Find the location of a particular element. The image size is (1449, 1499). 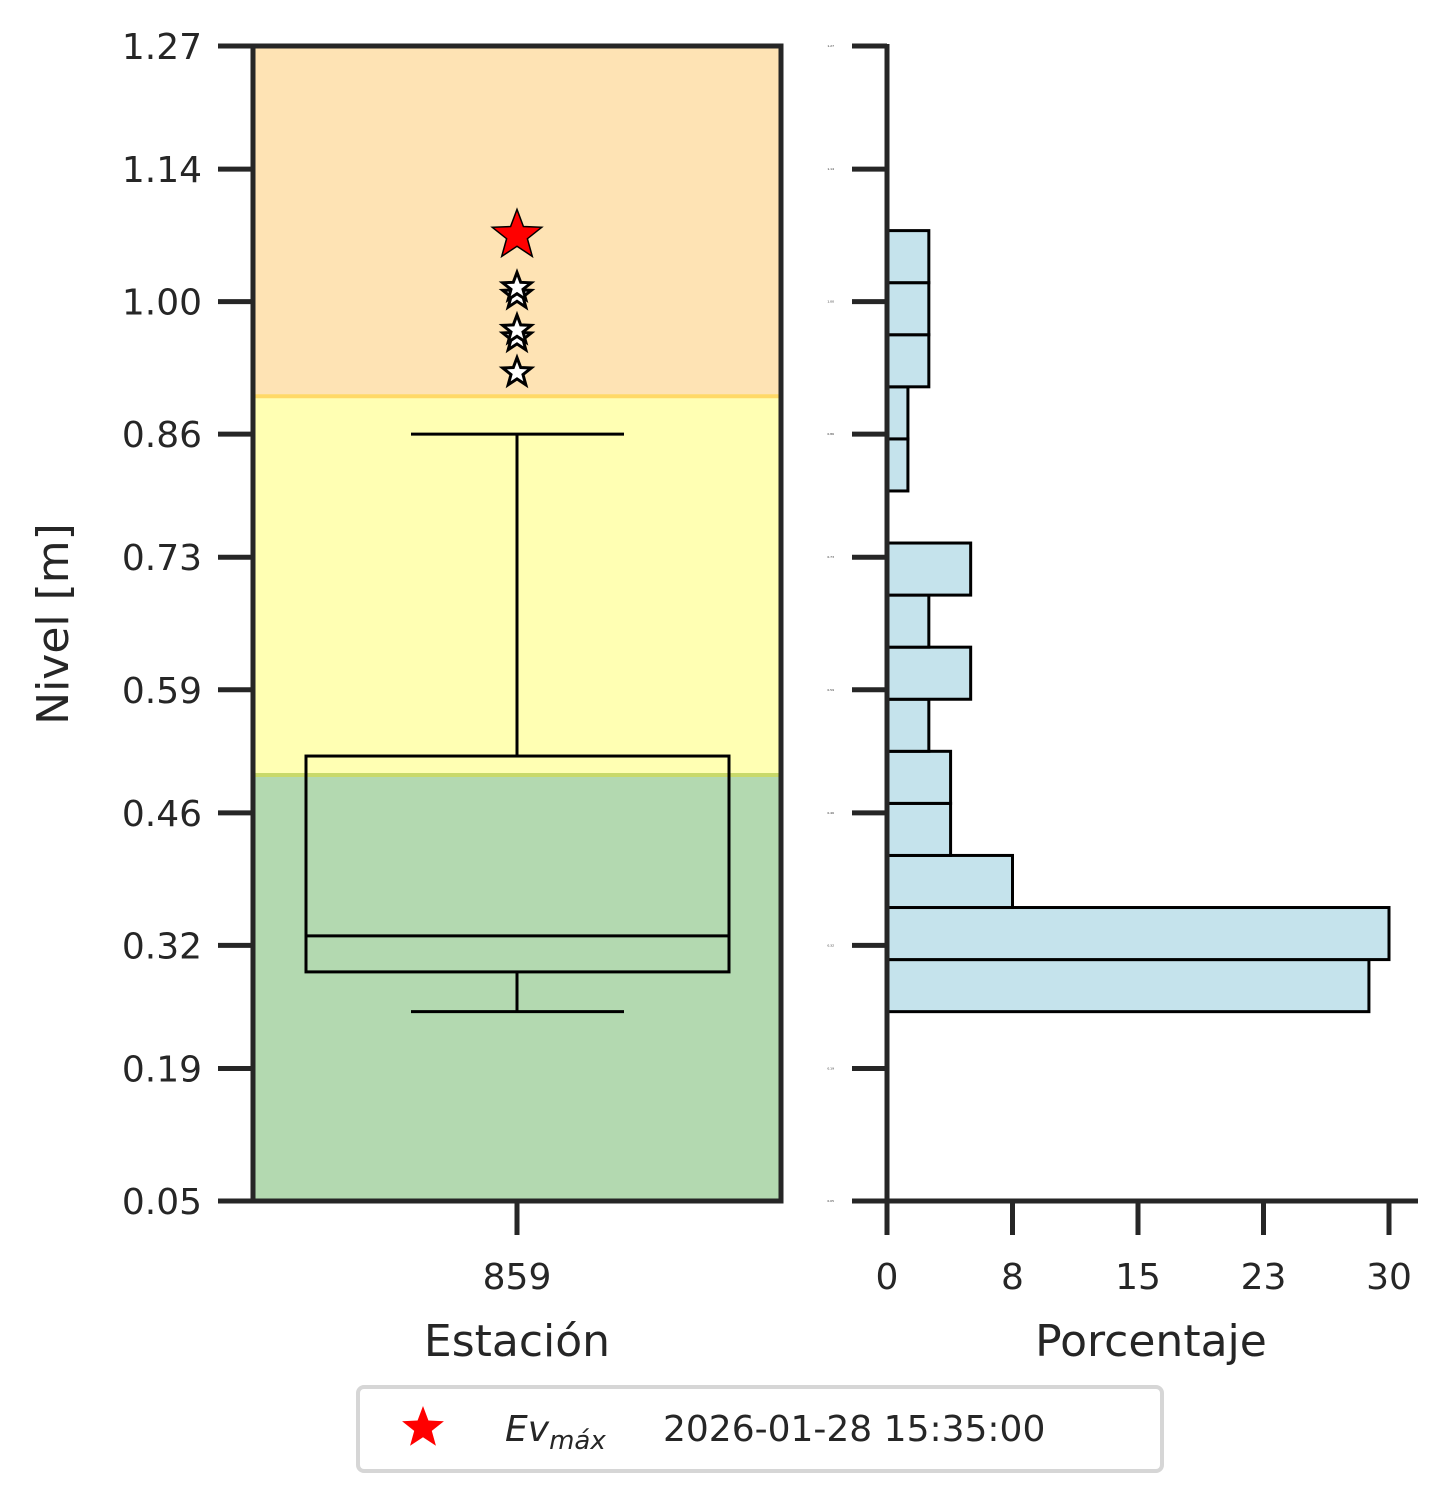

legend: Evmáx 2026-01-28 15:35:00 is located at coordinates (760, 1429).